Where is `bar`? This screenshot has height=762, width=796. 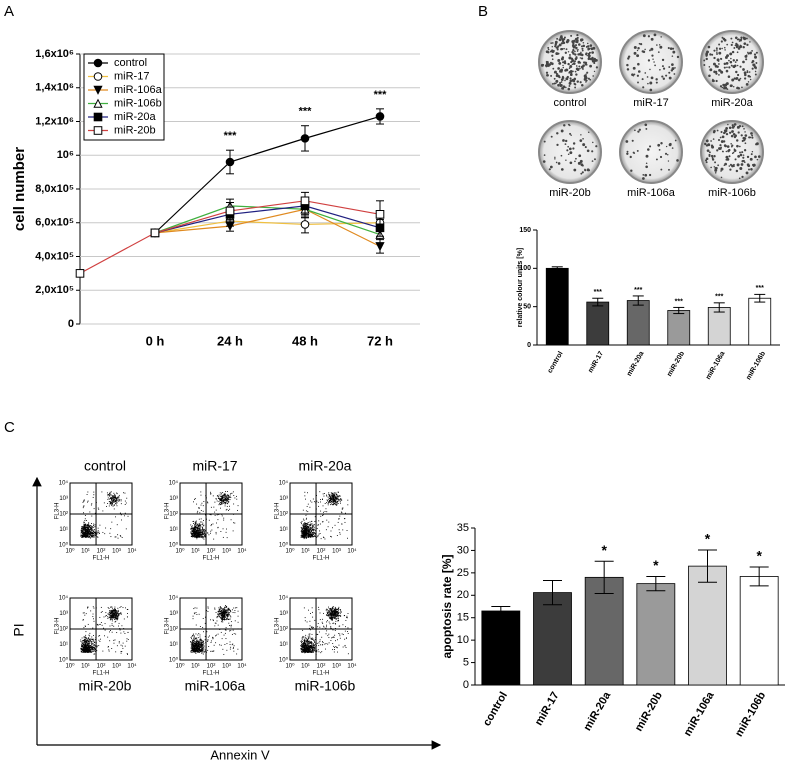
bar is located at coordinates (638, 323).